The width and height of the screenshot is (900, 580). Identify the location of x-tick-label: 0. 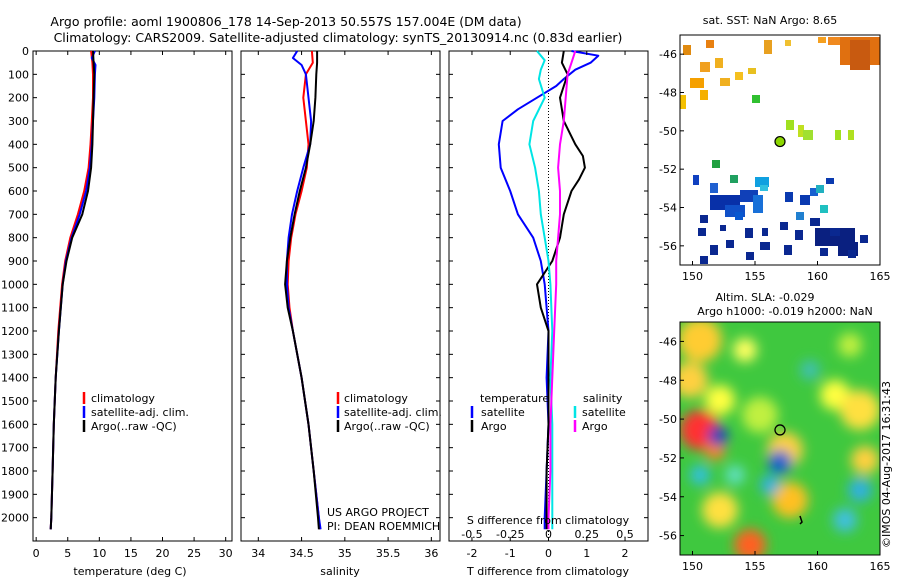
(36, 553).